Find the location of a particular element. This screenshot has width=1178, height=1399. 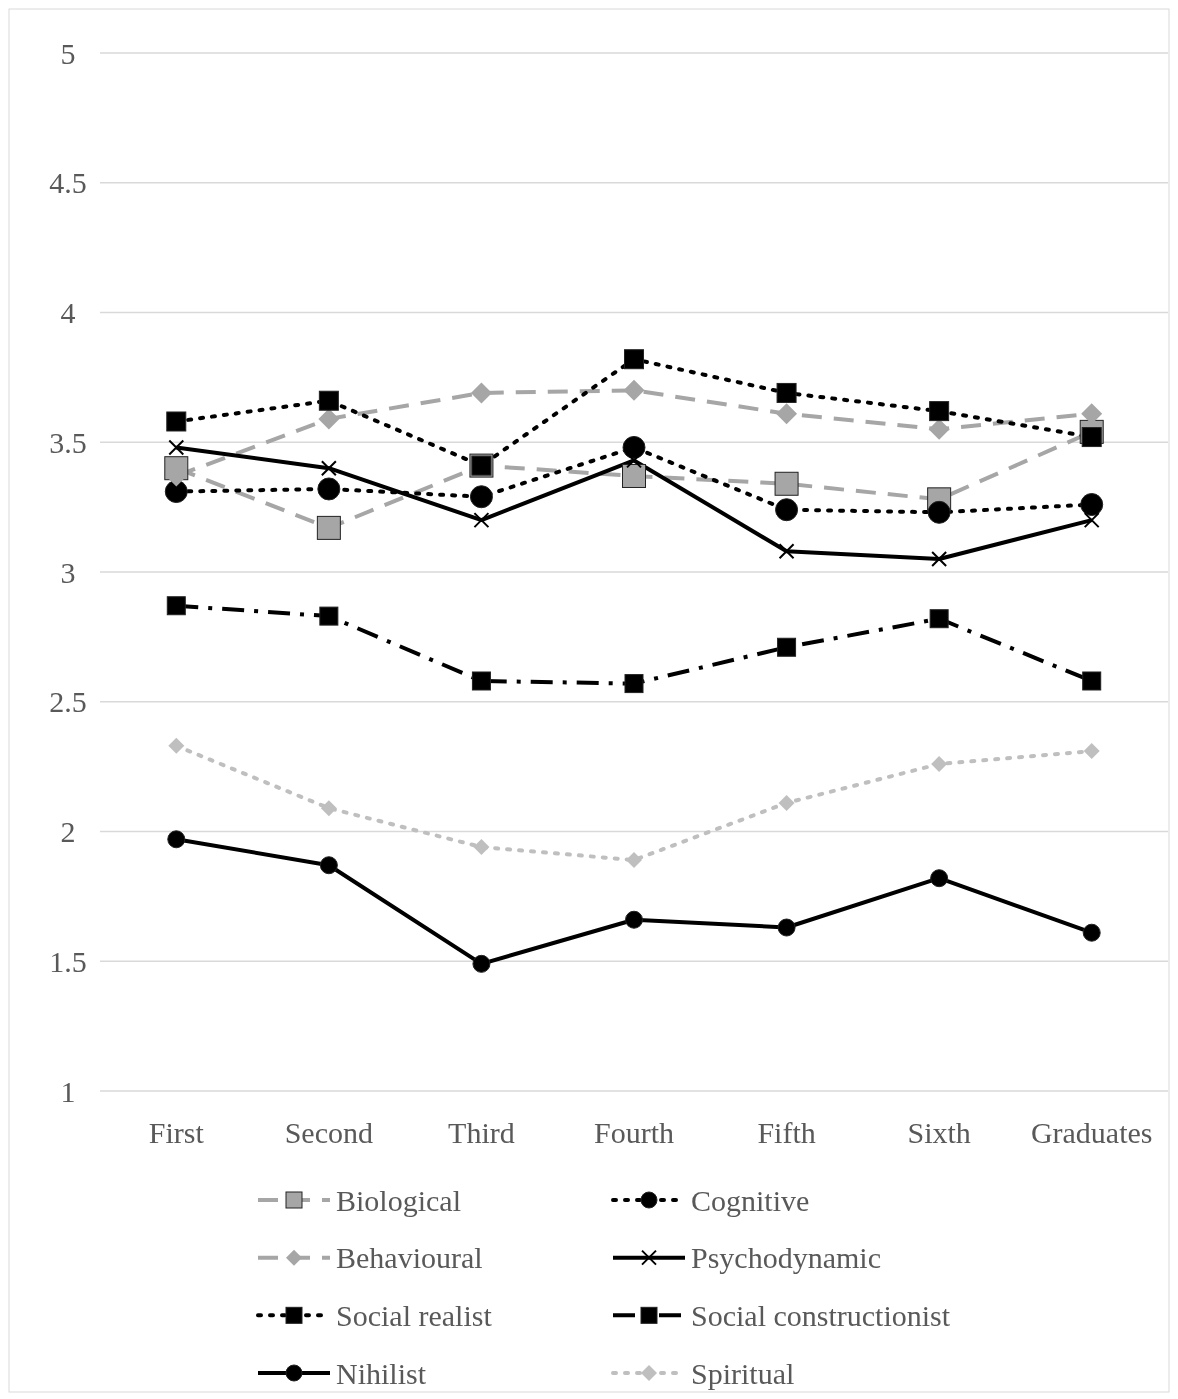

x-tick-label: Sixth is located at coordinates (939, 1132).